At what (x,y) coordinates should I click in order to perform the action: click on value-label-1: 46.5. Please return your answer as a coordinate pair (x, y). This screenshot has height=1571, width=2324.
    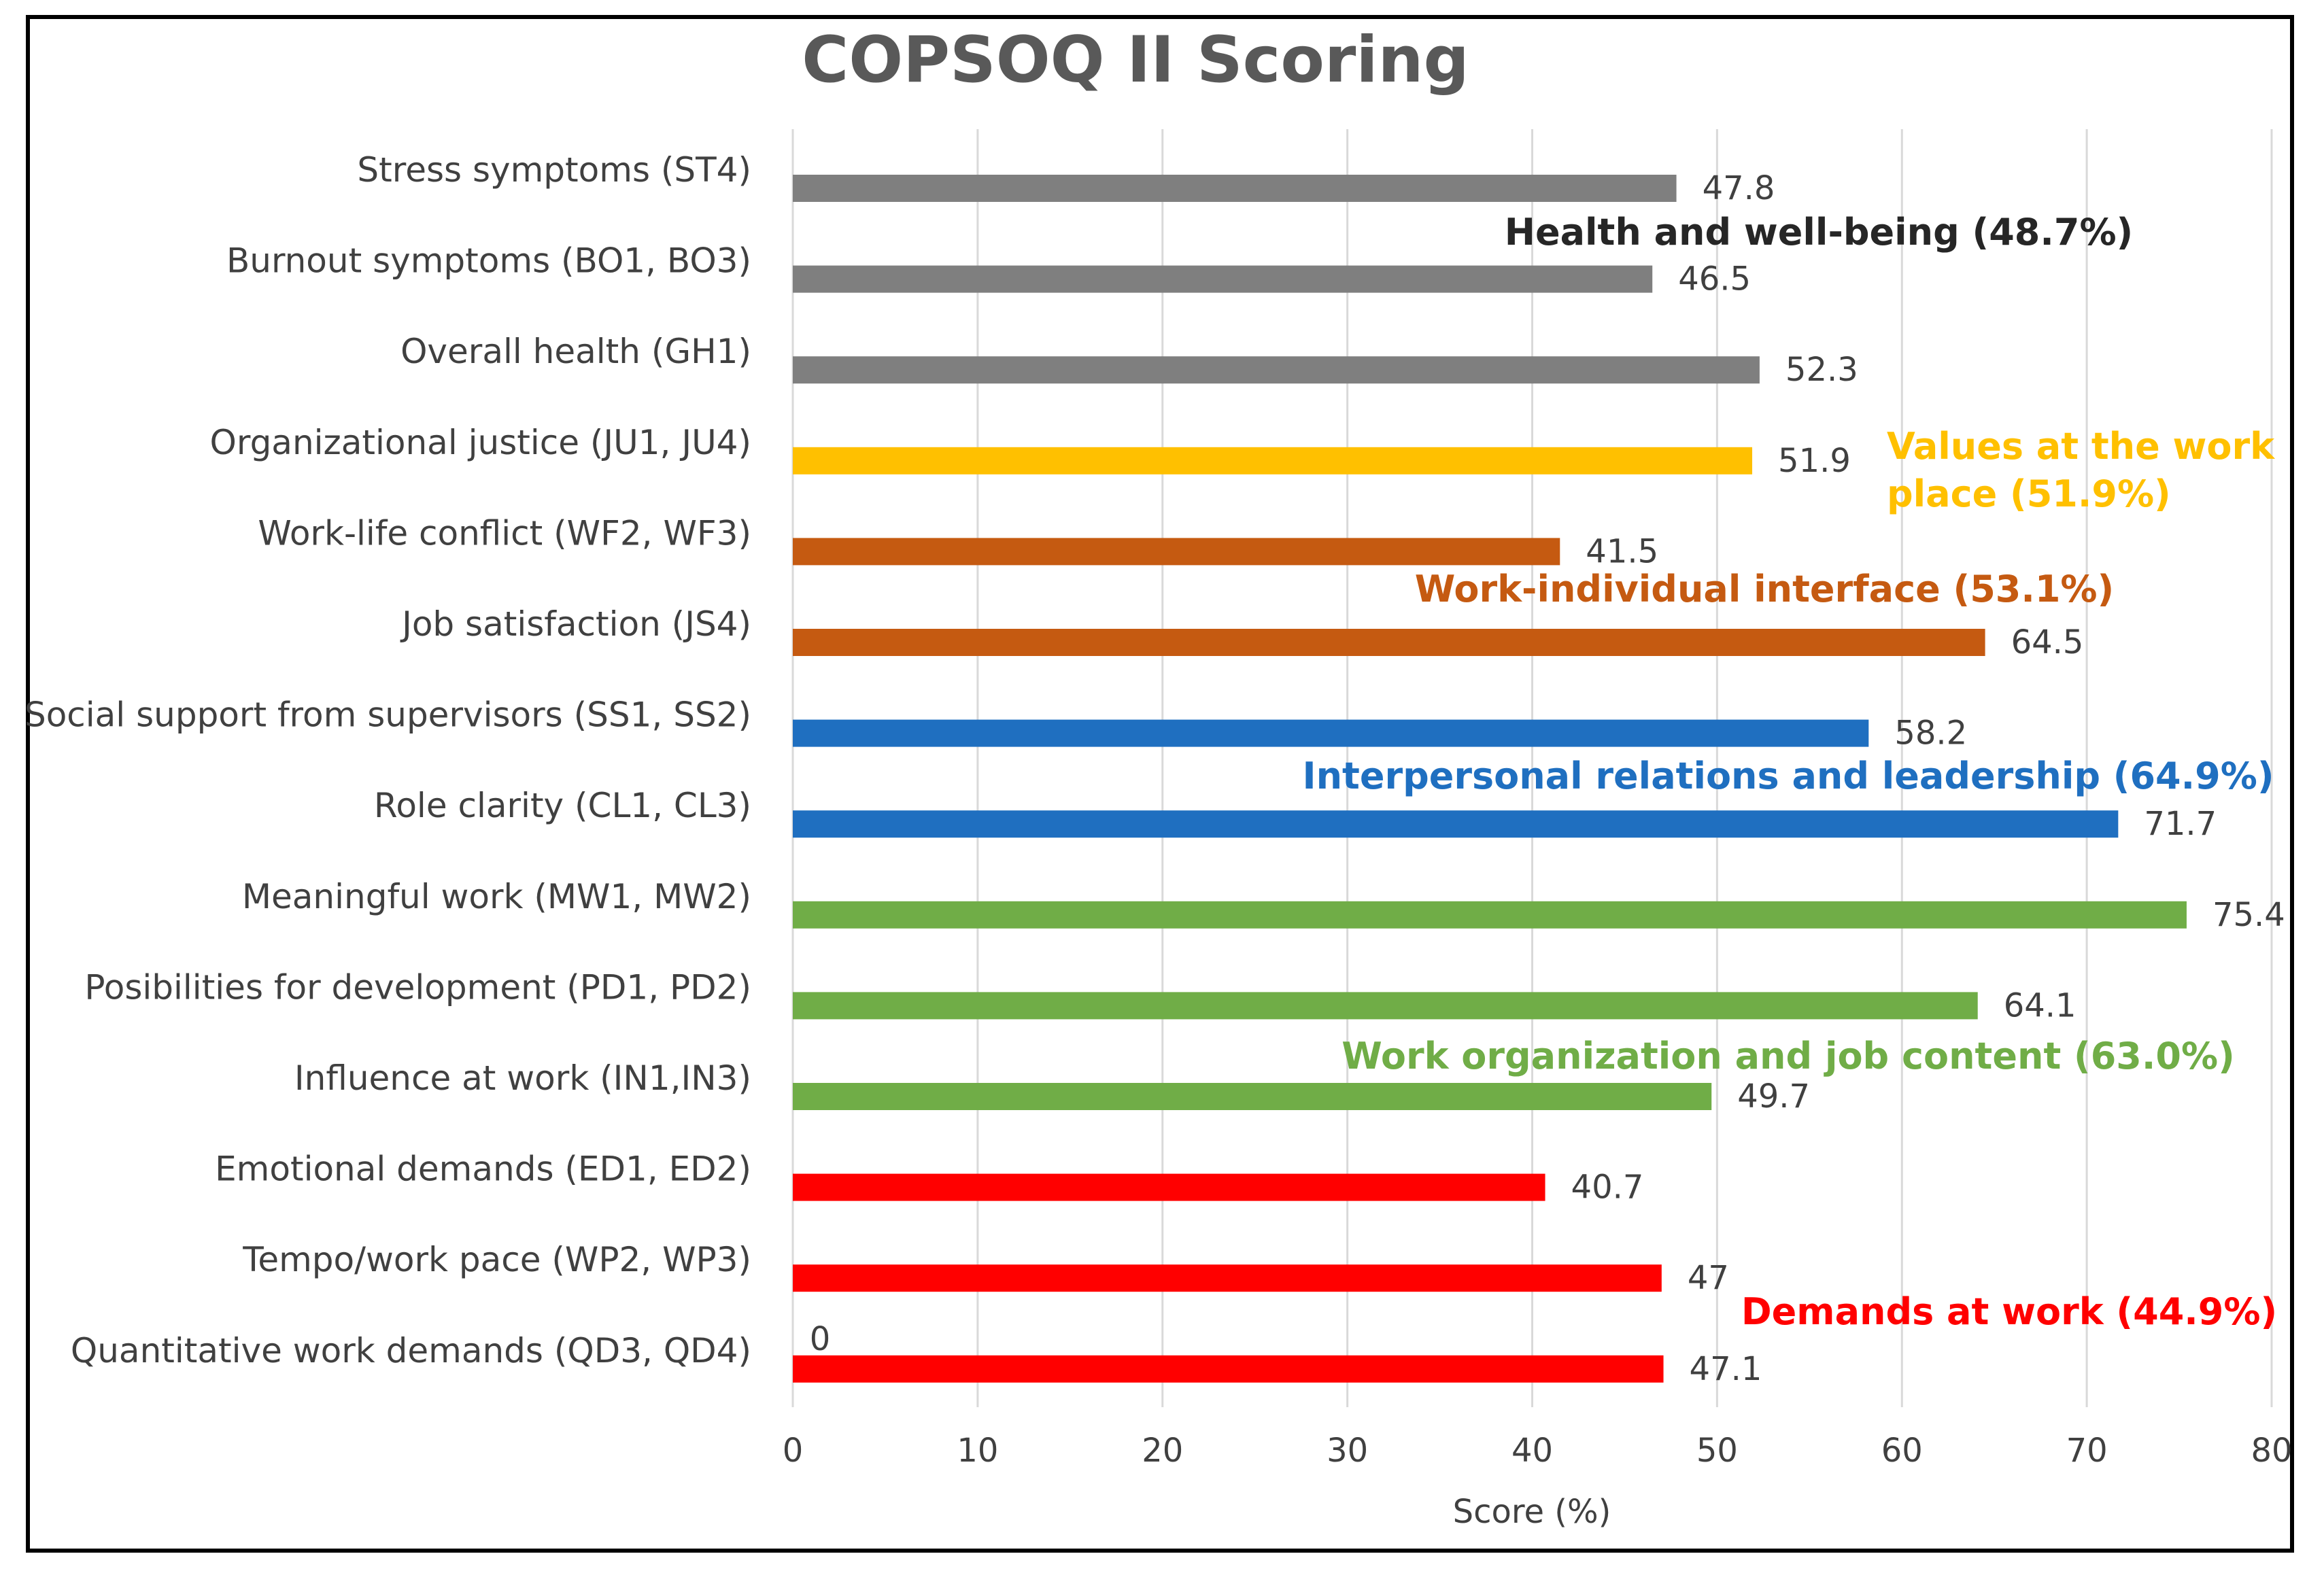
    Looking at the image, I should click on (1714, 279).